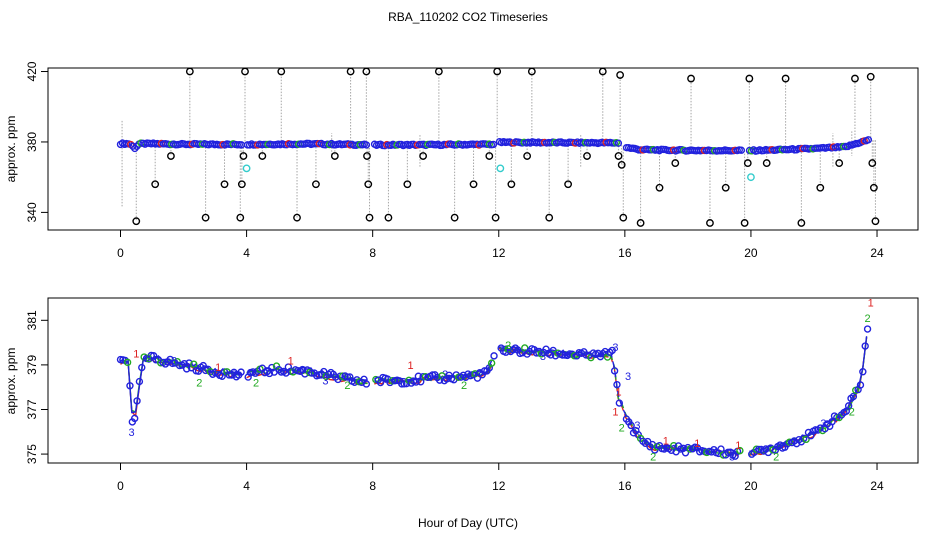 This screenshot has width=936, height=540. I want to click on top-x-tick-label: 8, so click(372, 253).